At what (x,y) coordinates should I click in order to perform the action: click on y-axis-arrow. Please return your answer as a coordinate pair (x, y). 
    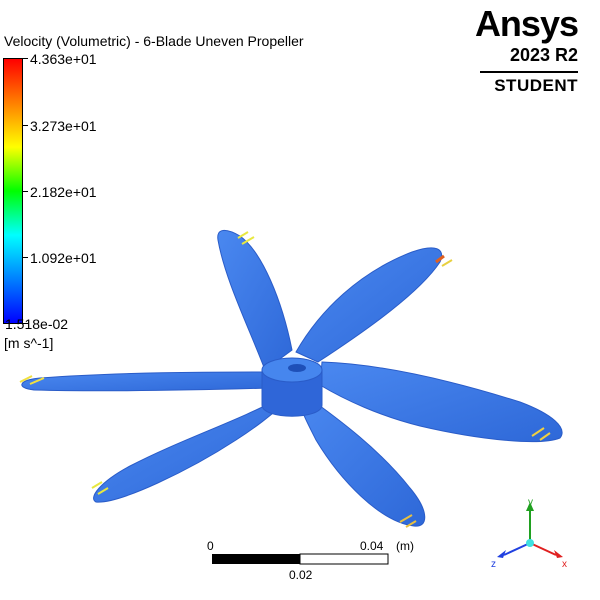
    Looking at the image, I should click on (530, 506).